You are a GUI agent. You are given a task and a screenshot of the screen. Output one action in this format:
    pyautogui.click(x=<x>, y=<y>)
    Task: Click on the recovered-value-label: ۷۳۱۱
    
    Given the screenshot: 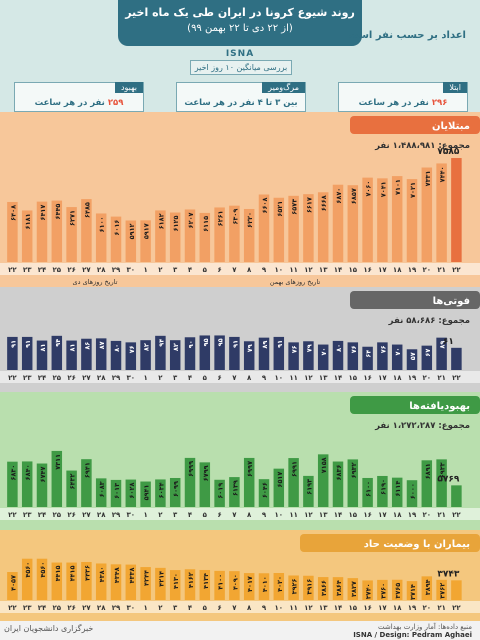 What is the action you would take?
    pyautogui.click(x=58, y=462)
    